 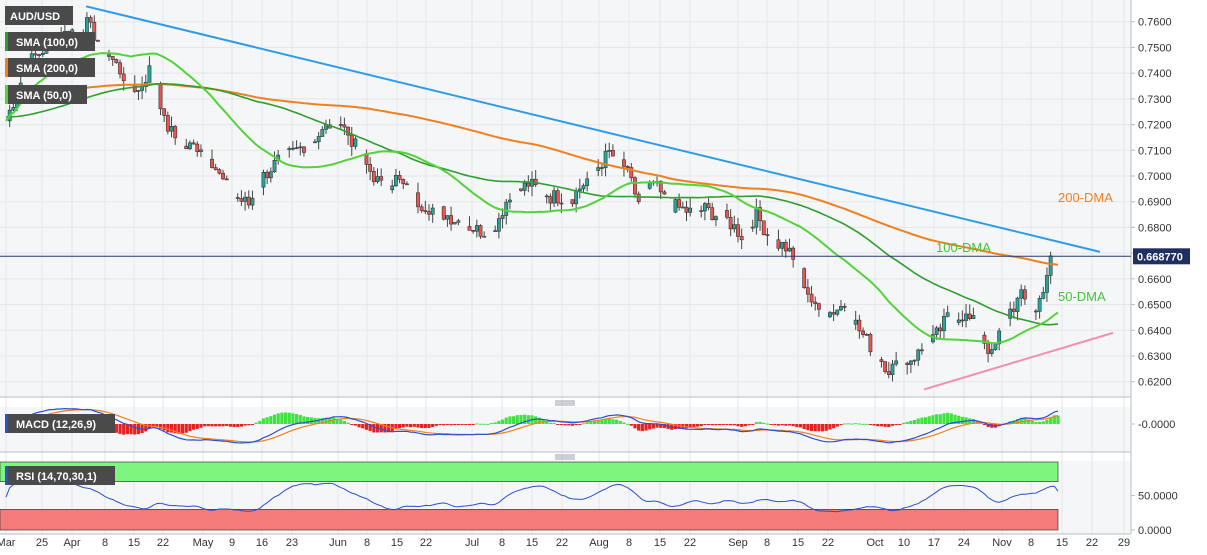 What do you see at coordinates (60, 423) in the screenshot?
I see `legend-macd: MACD (12,26,9)` at bounding box center [60, 423].